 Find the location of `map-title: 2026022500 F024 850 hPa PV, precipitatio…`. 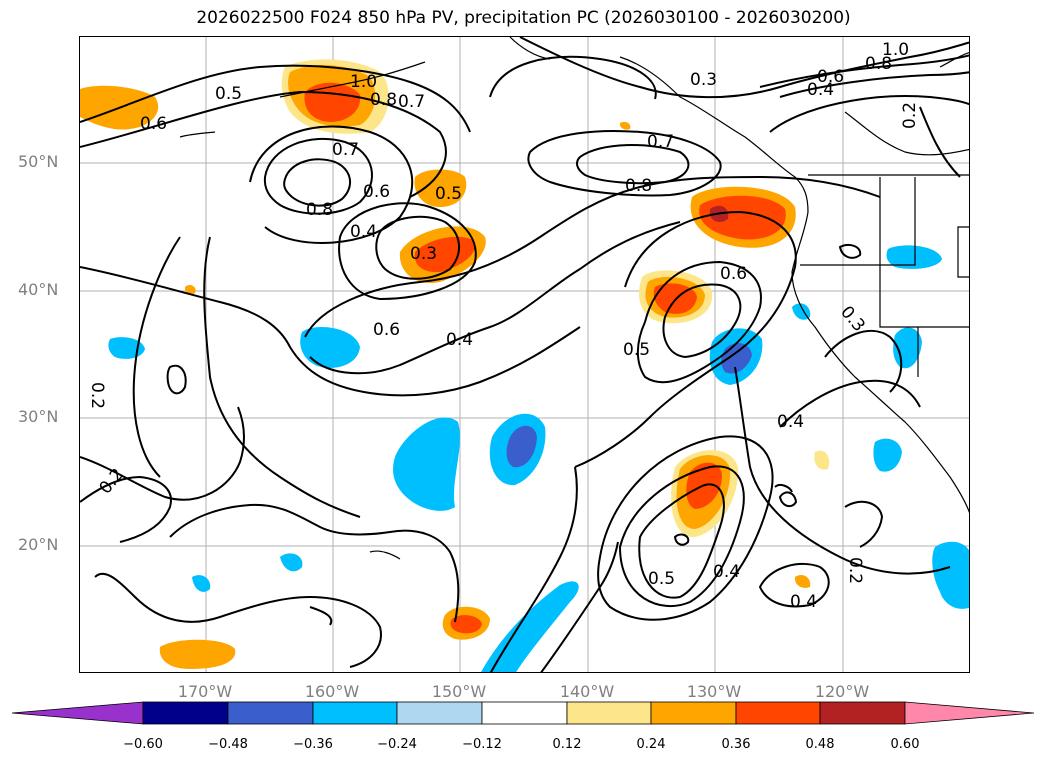

map-title: 2026022500 F024 850 hPa PV, precipitatio… is located at coordinates (523, 18).